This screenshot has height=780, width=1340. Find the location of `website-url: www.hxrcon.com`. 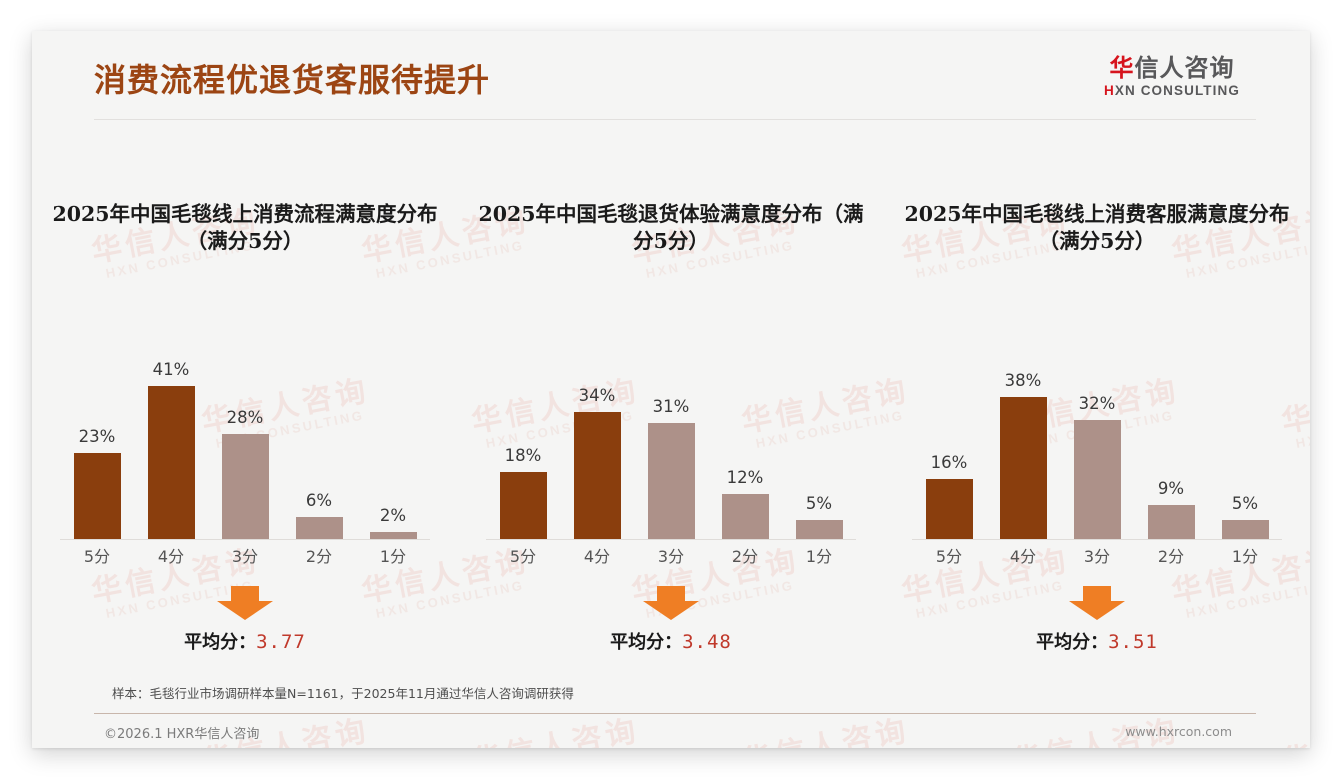

website-url: www.hxrcon.com is located at coordinates (1178, 731).